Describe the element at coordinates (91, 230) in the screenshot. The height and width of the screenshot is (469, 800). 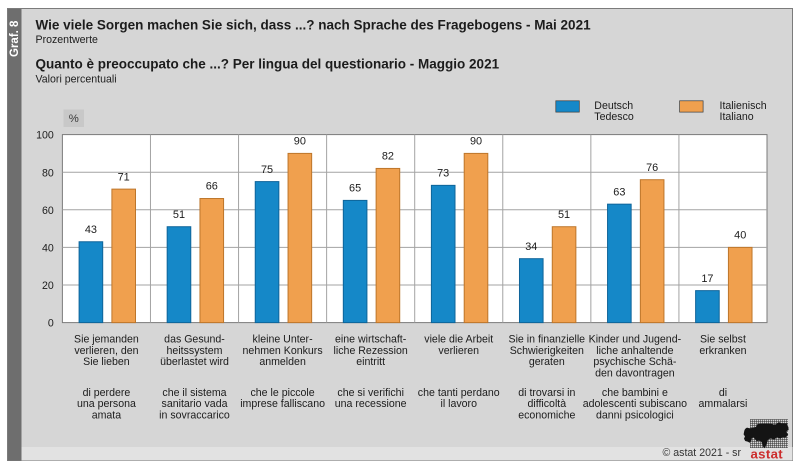
I see `svg-text: 43` at that location.